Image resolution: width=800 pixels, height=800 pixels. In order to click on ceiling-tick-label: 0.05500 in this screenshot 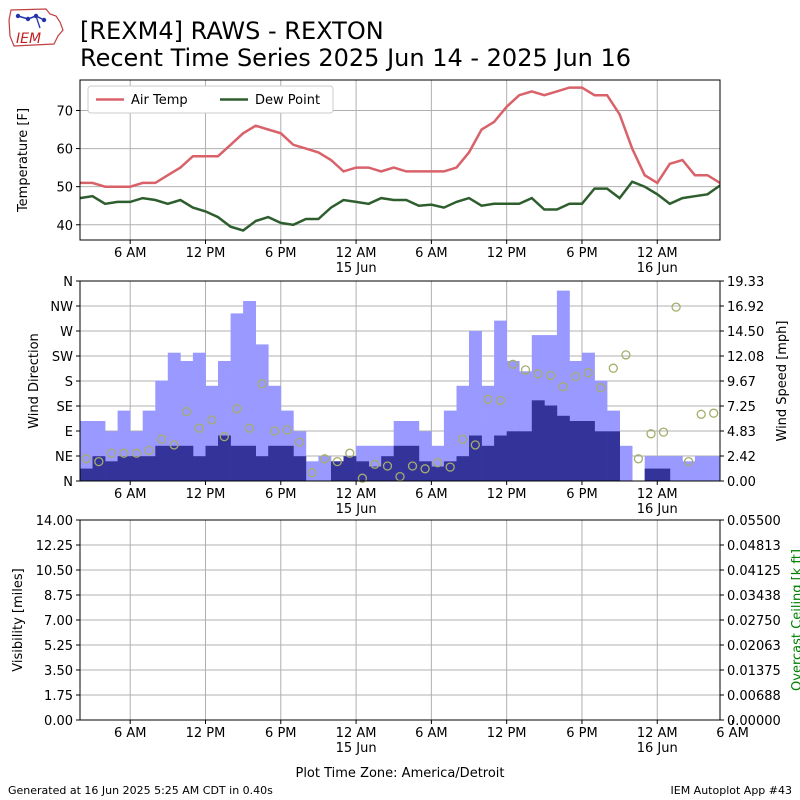, I will do `click(754, 521)`.